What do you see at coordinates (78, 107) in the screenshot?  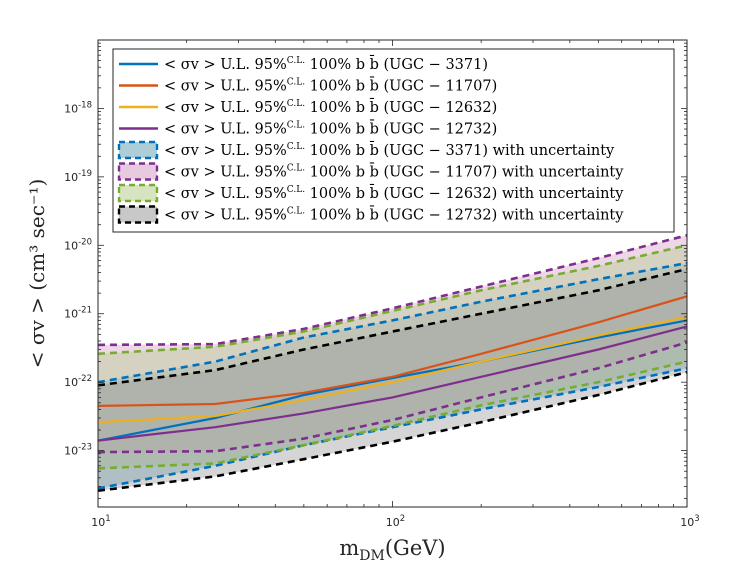 I see `y-tick-label-5: 10-18` at bounding box center [78, 107].